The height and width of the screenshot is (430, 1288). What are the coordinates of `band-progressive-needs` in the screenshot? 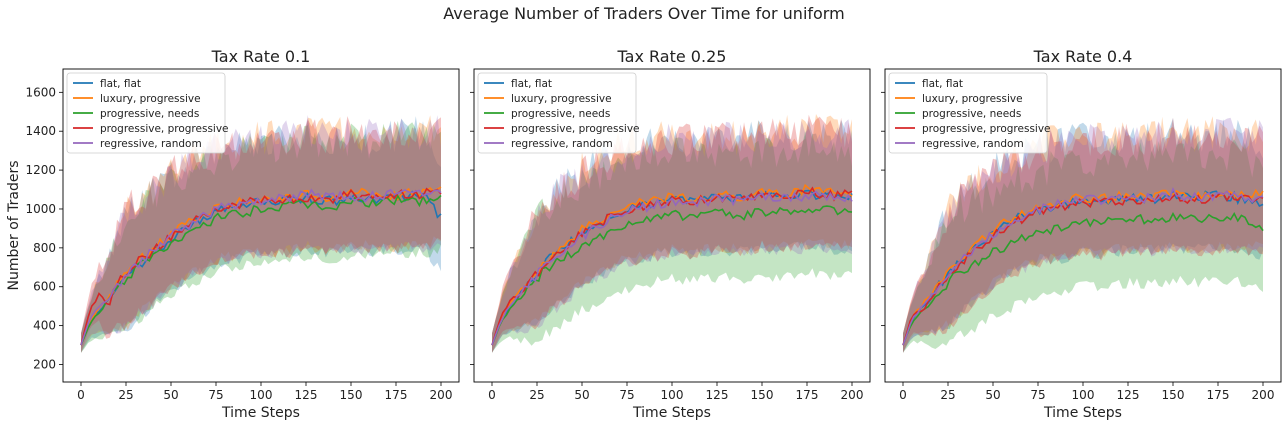 It's located at (672, 241).